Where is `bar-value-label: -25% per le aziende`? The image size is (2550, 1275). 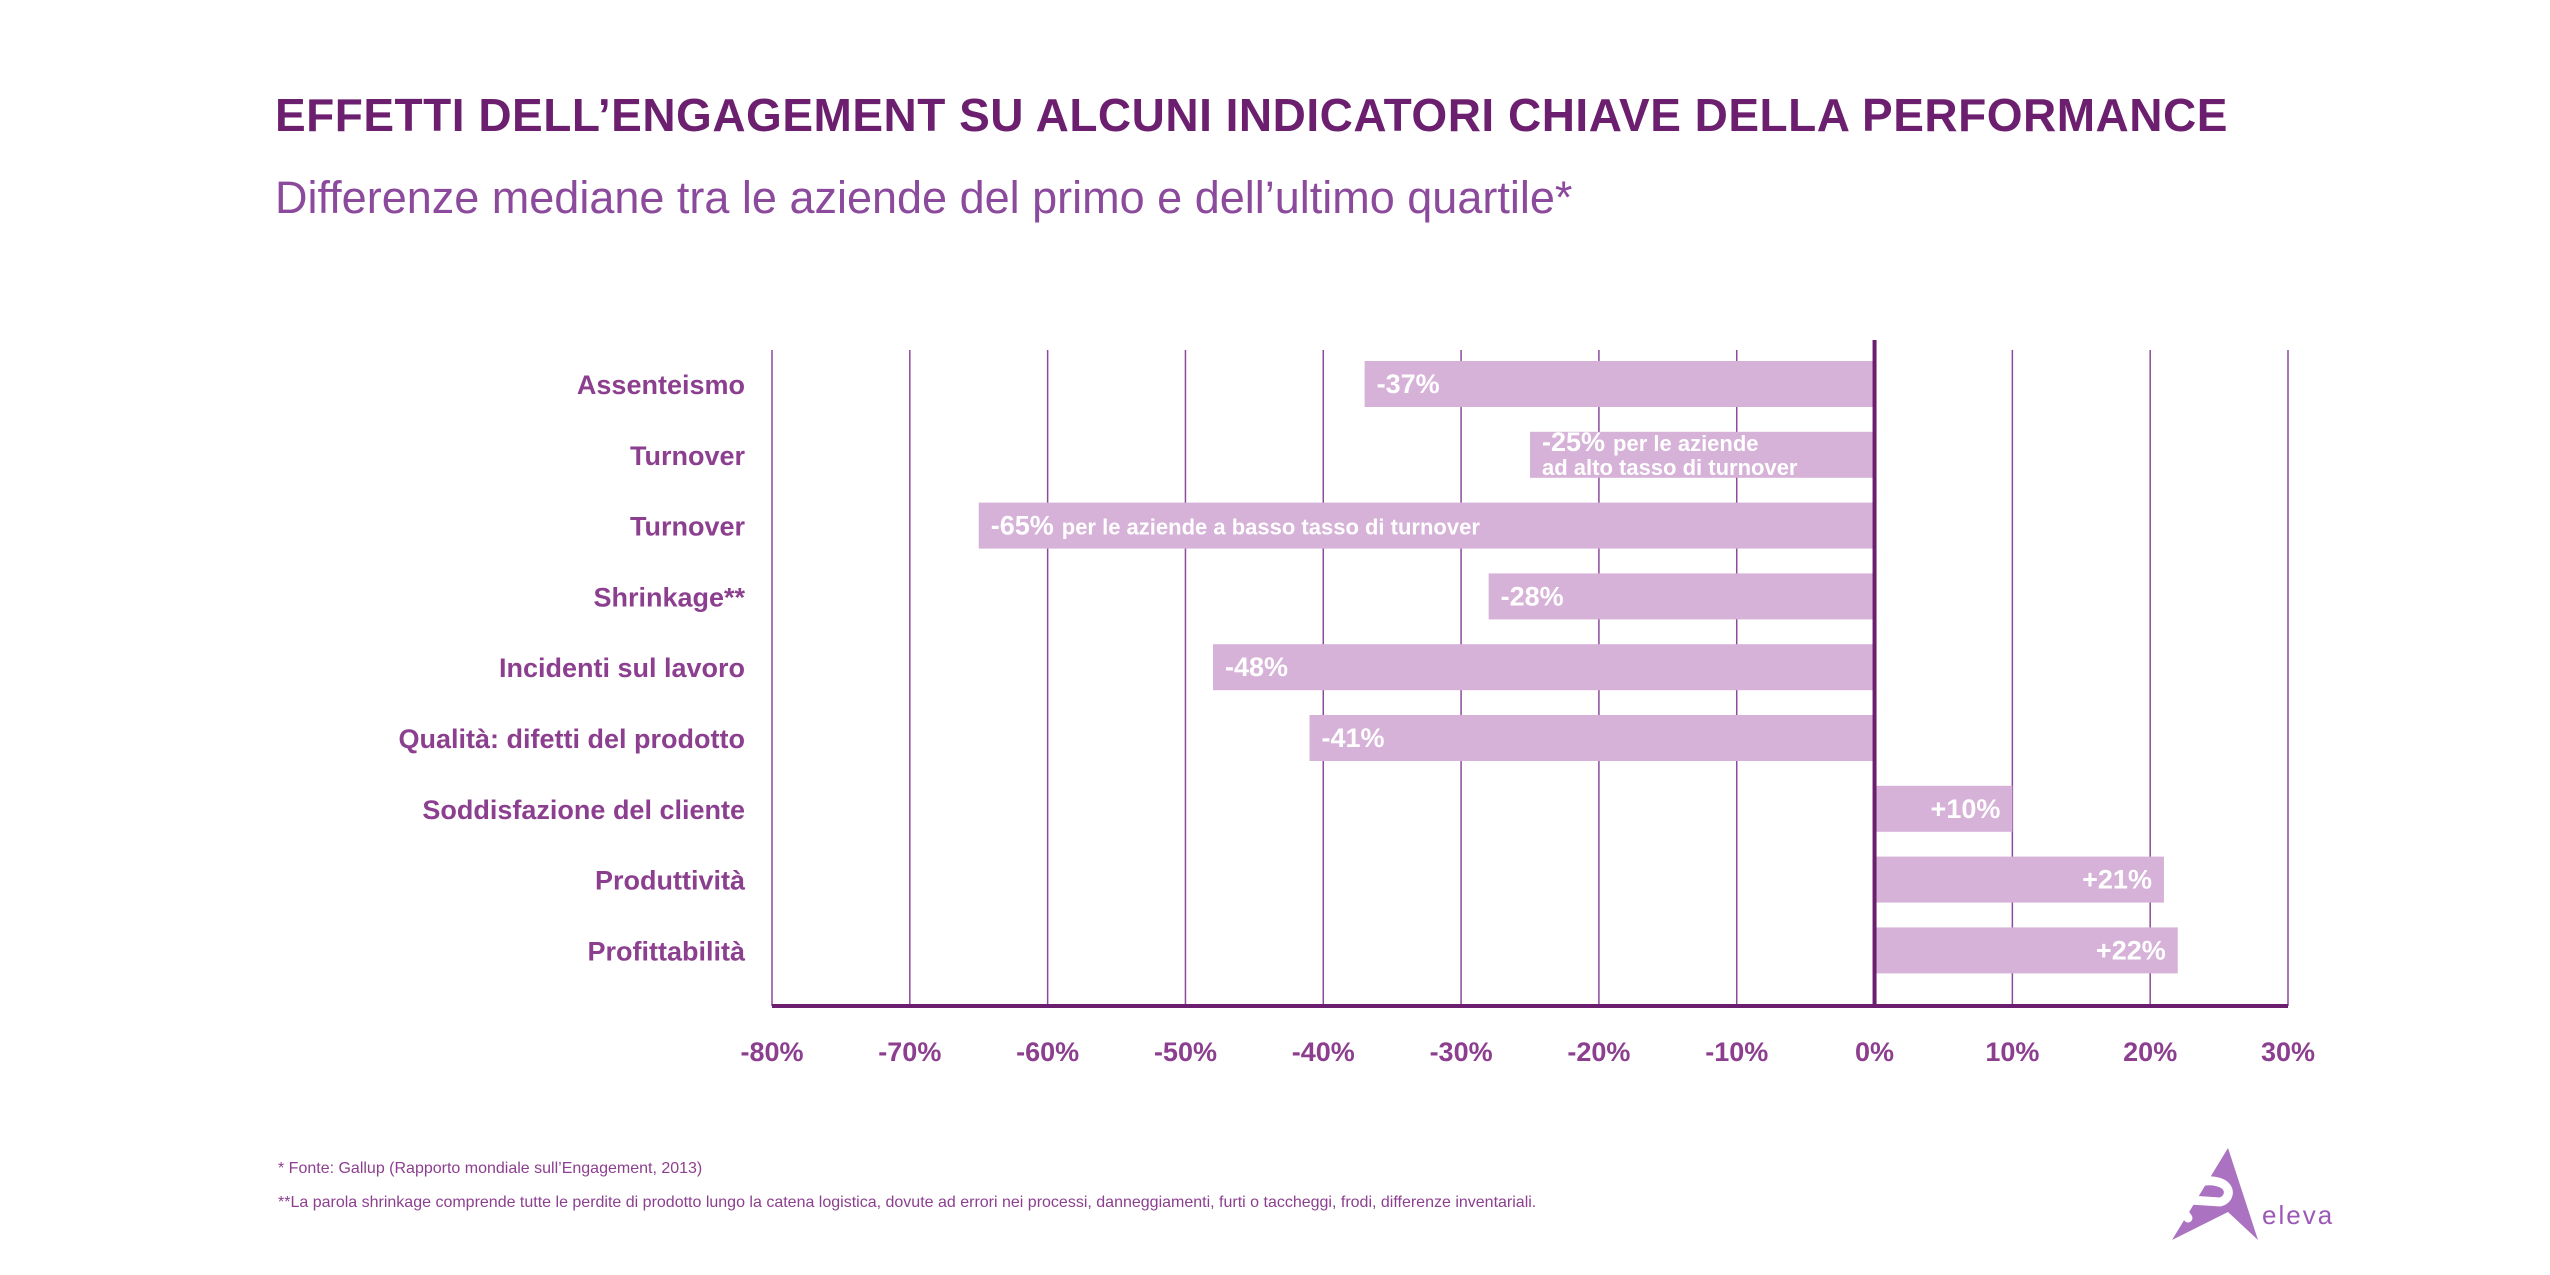 bar-value-label: -25% per le aziende is located at coordinates (1650, 442).